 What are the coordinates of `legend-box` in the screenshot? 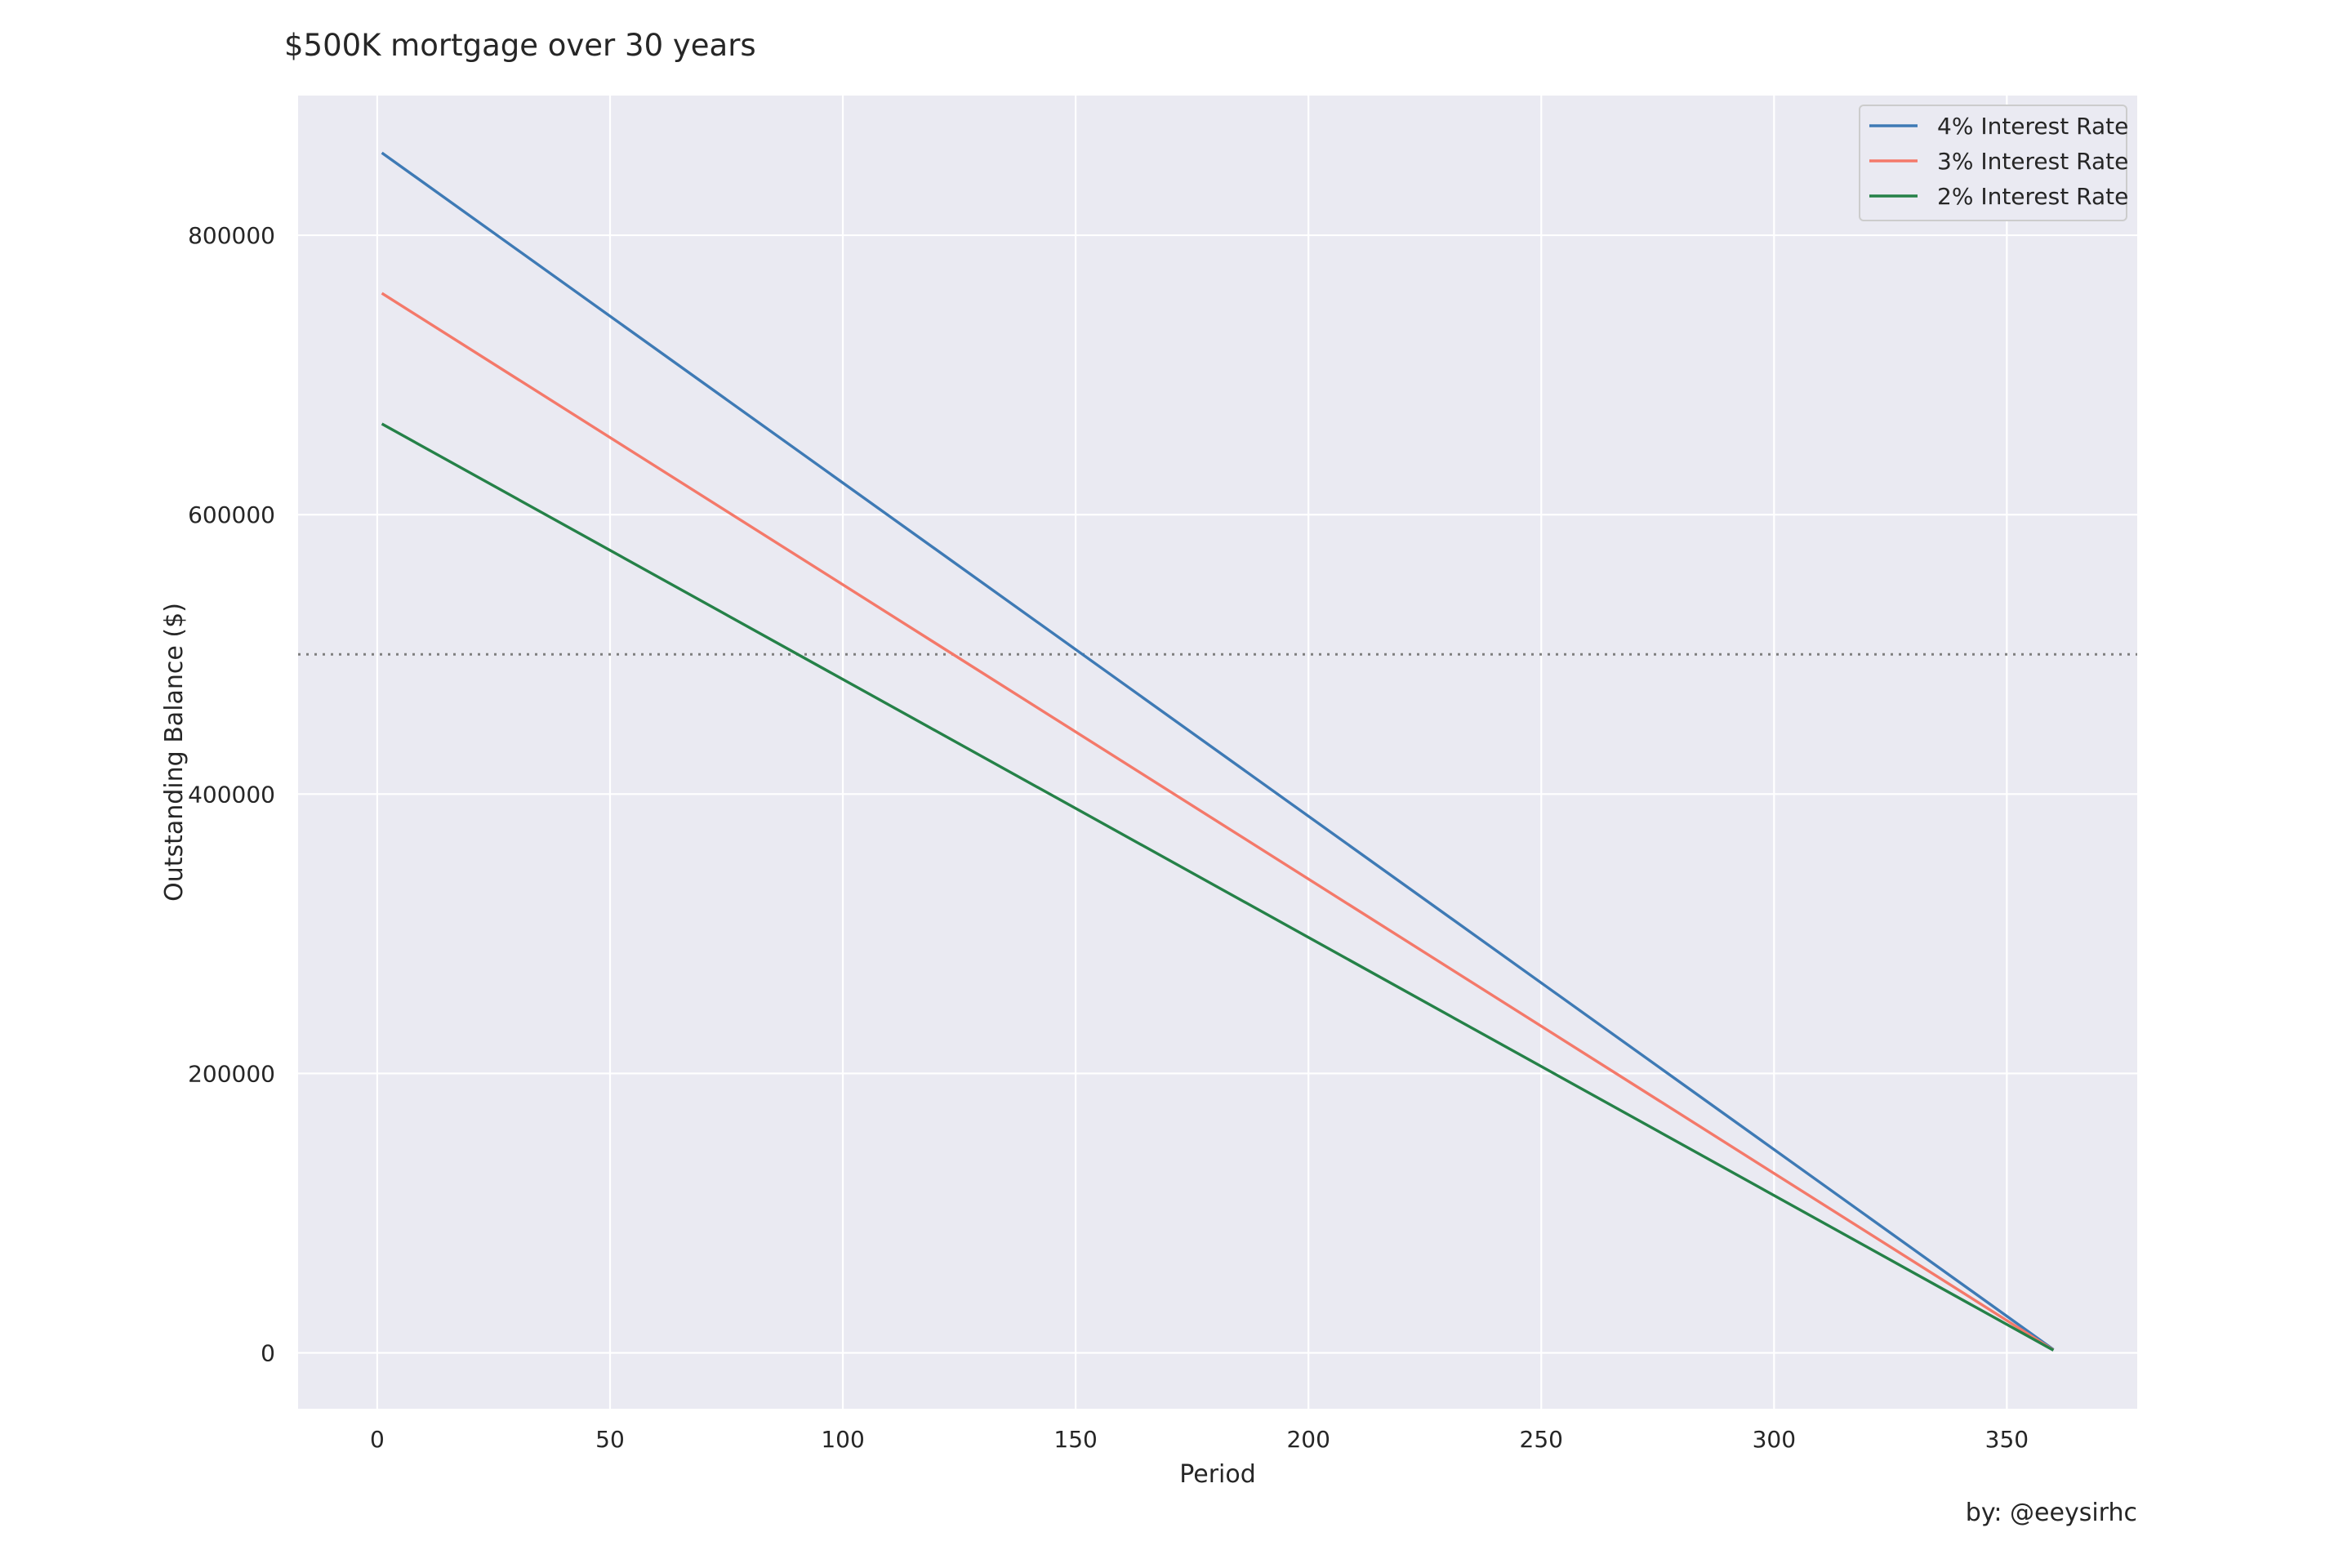 It's located at (1993, 163).